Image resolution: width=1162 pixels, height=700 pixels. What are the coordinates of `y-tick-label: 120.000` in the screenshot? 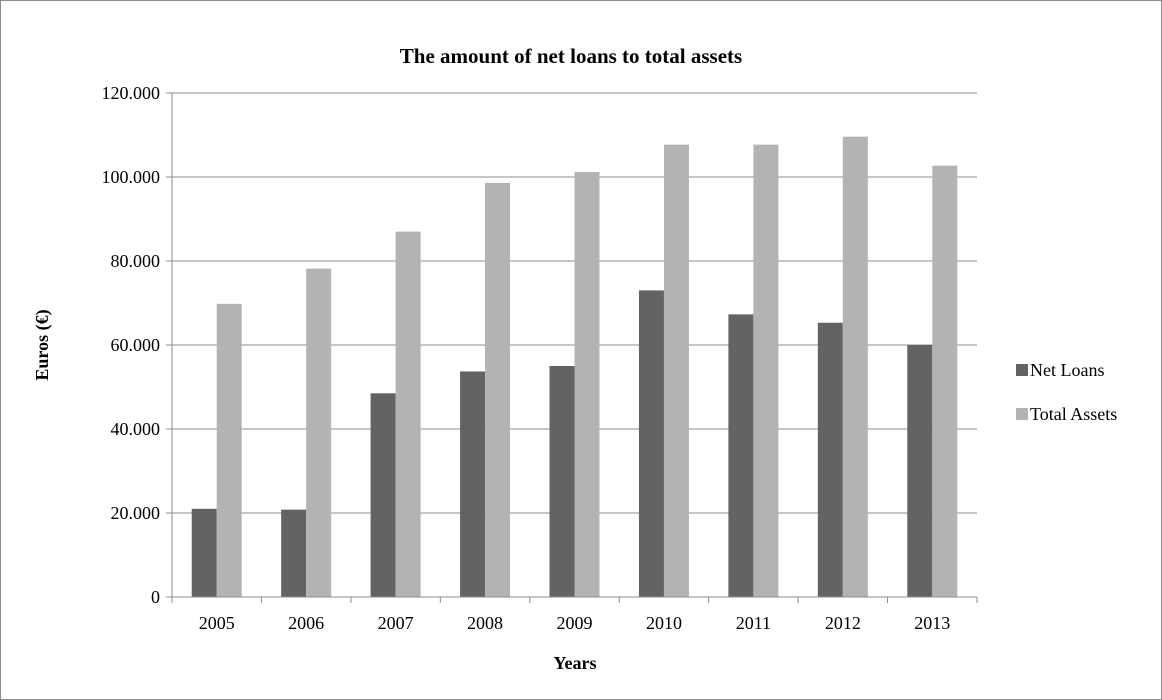 It's located at (131, 93).